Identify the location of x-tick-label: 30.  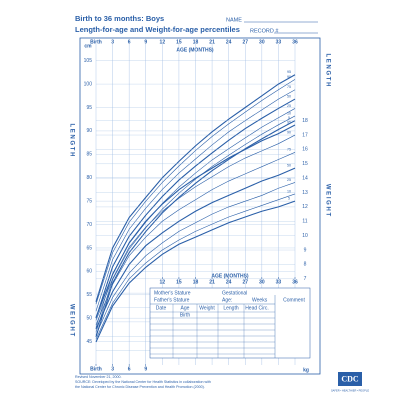
(262, 42).